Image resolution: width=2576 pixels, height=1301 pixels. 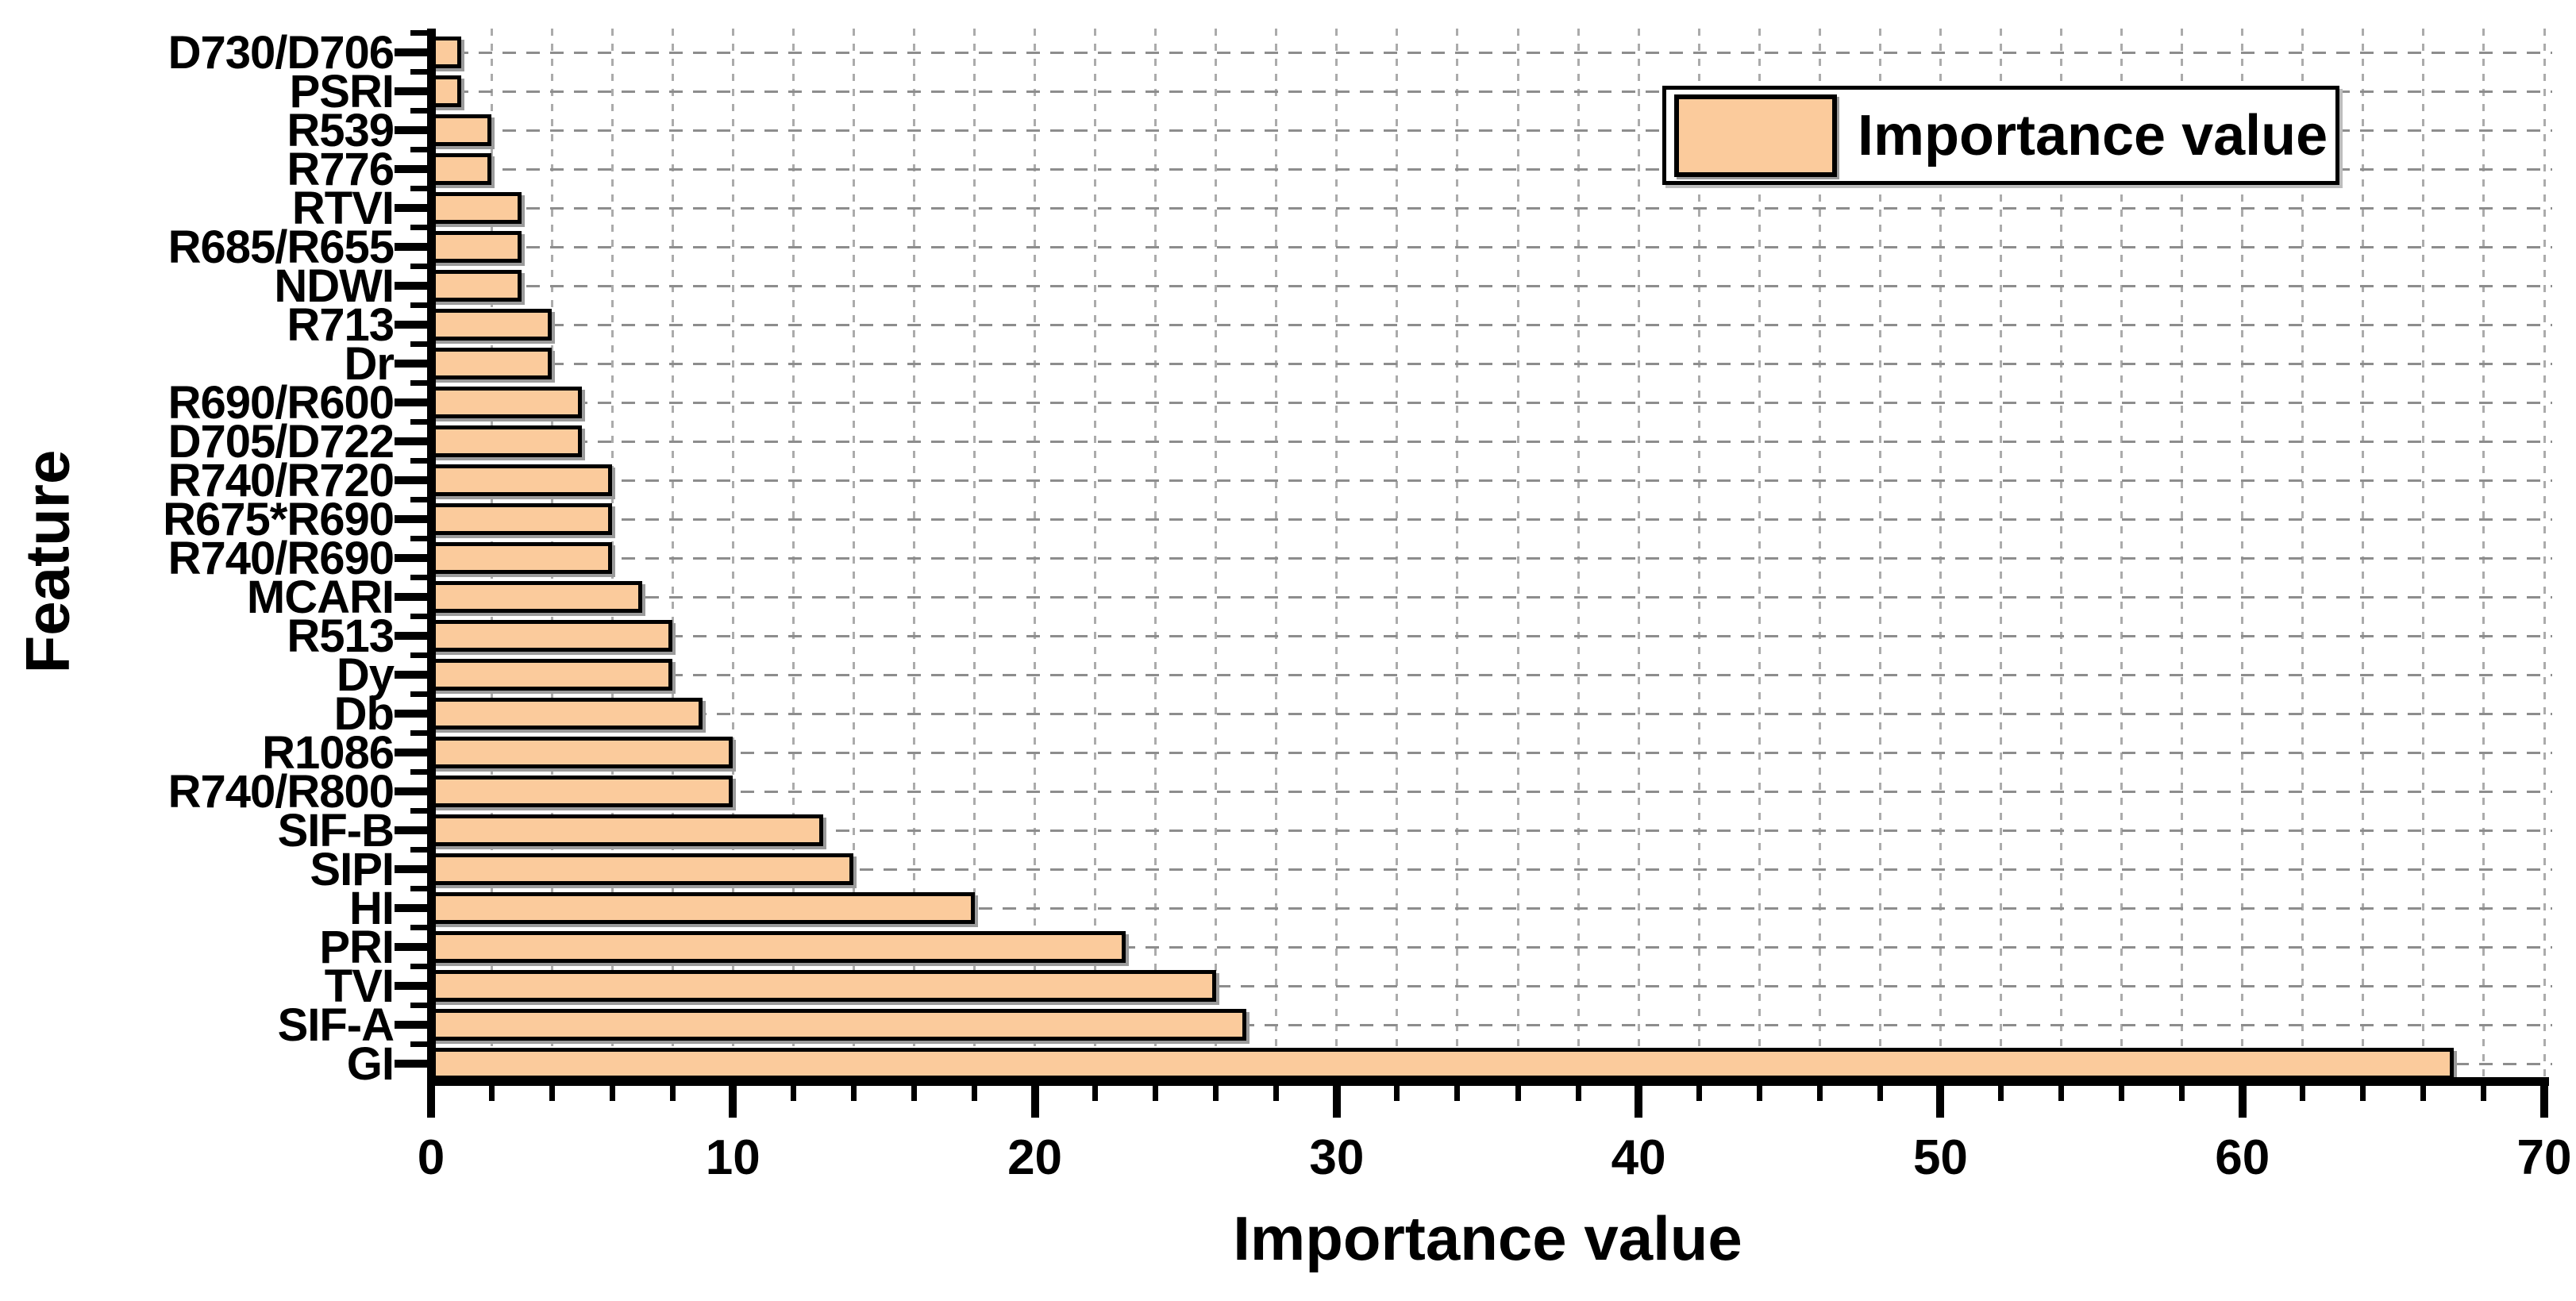 I want to click on y-axis-tick-label: RTVI, so click(x=343, y=208).